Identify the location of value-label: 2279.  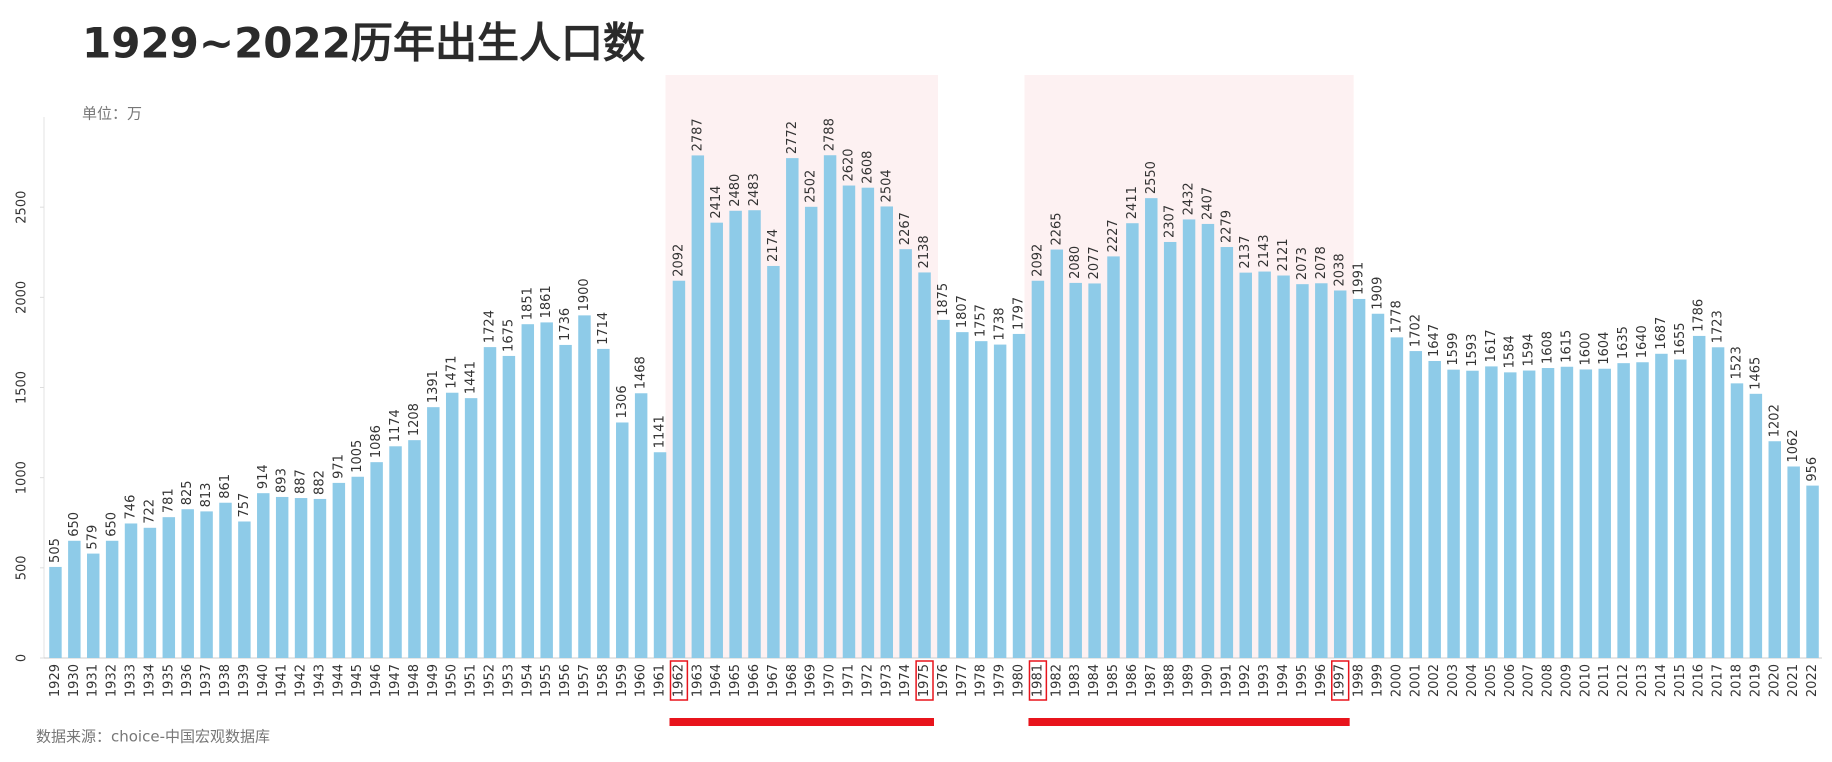
(1226, 226).